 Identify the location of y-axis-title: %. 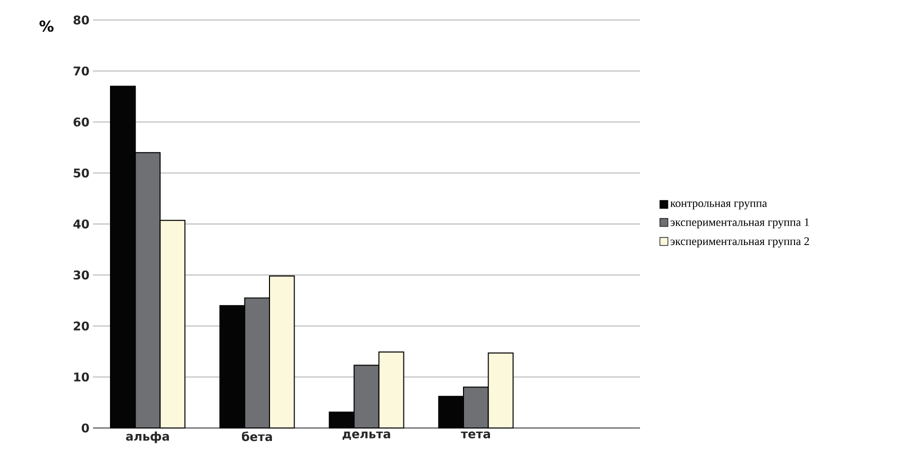
(47, 26).